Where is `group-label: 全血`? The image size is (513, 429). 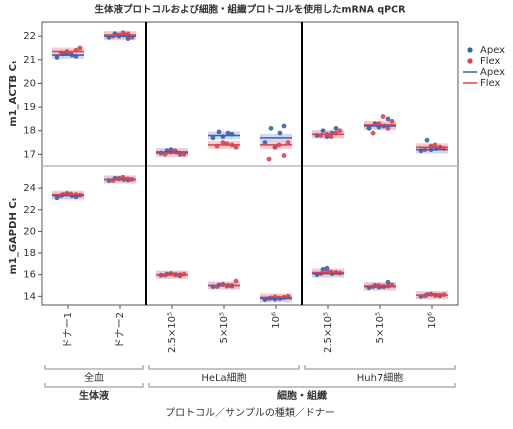 group-label: 全血 is located at coordinates (94, 377).